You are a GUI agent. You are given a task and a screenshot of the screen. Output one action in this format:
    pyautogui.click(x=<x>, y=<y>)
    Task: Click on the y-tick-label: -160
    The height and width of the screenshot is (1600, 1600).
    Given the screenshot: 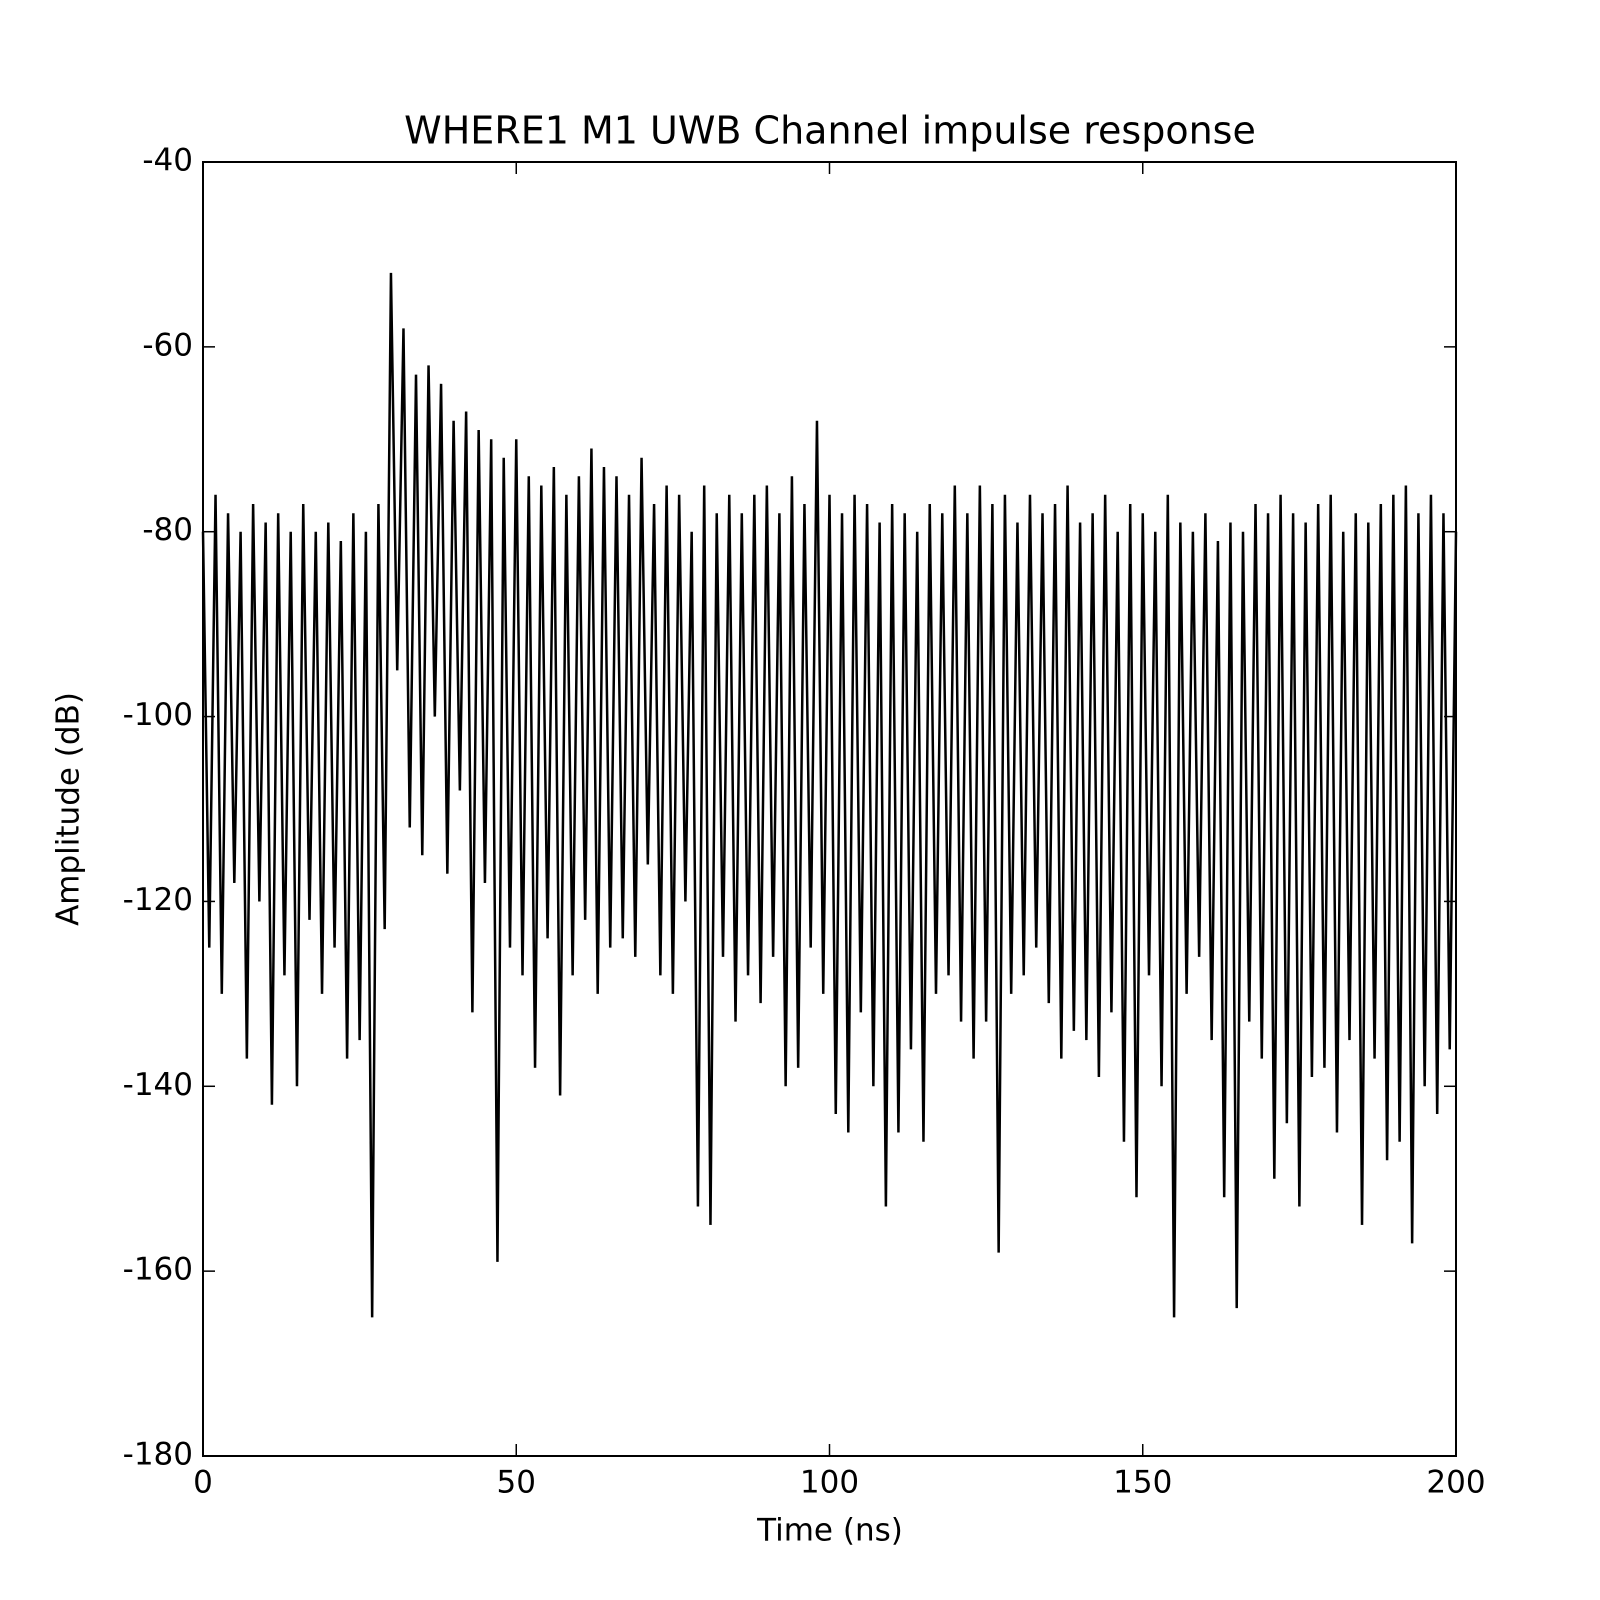 What is the action you would take?
    pyautogui.click(x=158, y=1270)
    